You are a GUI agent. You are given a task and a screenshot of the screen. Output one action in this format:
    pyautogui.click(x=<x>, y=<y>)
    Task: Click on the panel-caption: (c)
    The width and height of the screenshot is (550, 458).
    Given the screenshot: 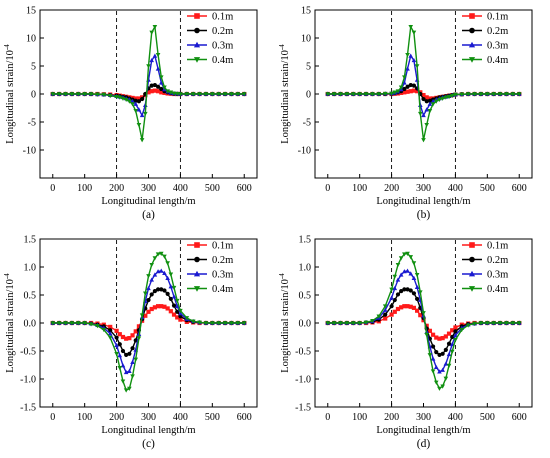 What is the action you would take?
    pyautogui.click(x=148, y=444)
    